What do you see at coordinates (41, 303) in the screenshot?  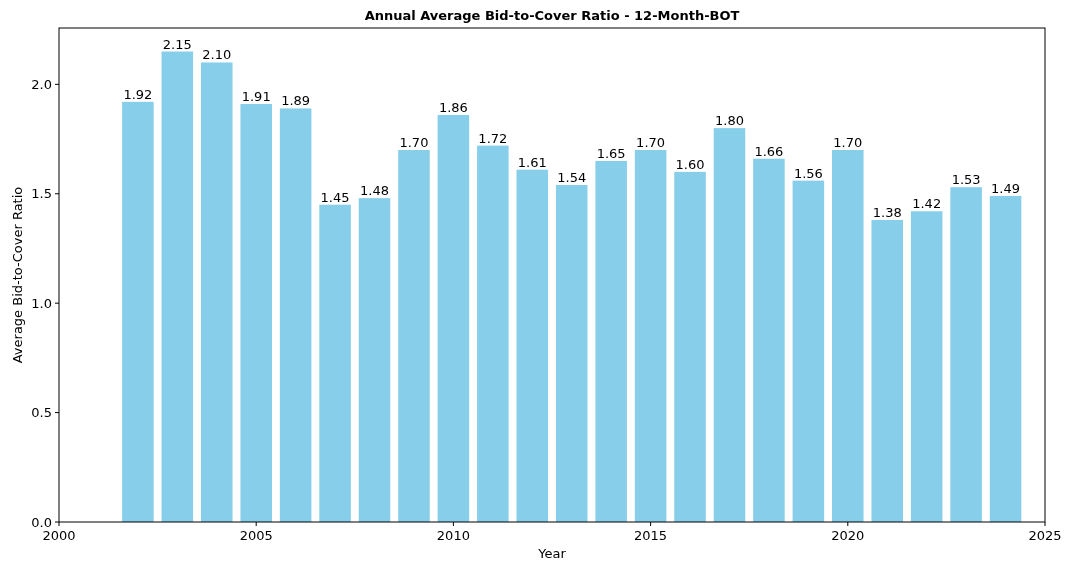 I see `y-tick-label: 1.0` at bounding box center [41, 303].